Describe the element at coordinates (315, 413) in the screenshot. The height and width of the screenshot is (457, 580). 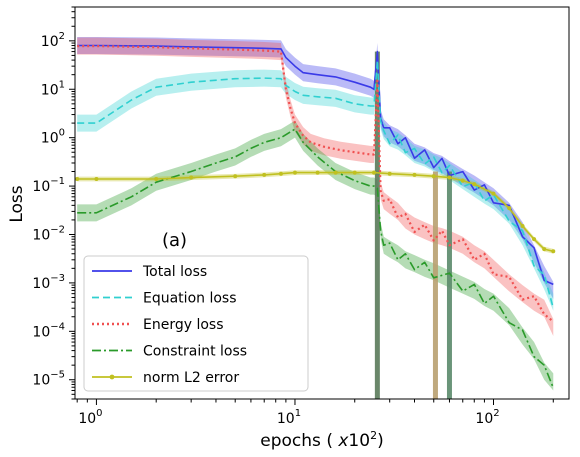
I see `x-axis: 10⁰ 10¹ 10²` at that location.